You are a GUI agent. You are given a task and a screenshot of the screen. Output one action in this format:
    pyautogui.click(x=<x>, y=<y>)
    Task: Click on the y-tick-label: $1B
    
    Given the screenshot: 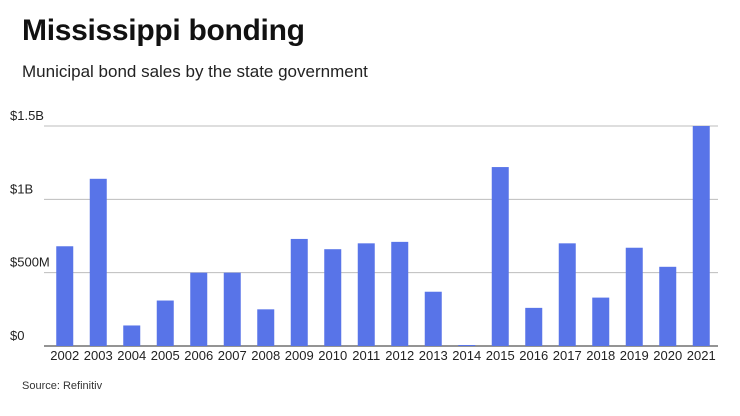 What is the action you would take?
    pyautogui.click(x=21, y=188)
    